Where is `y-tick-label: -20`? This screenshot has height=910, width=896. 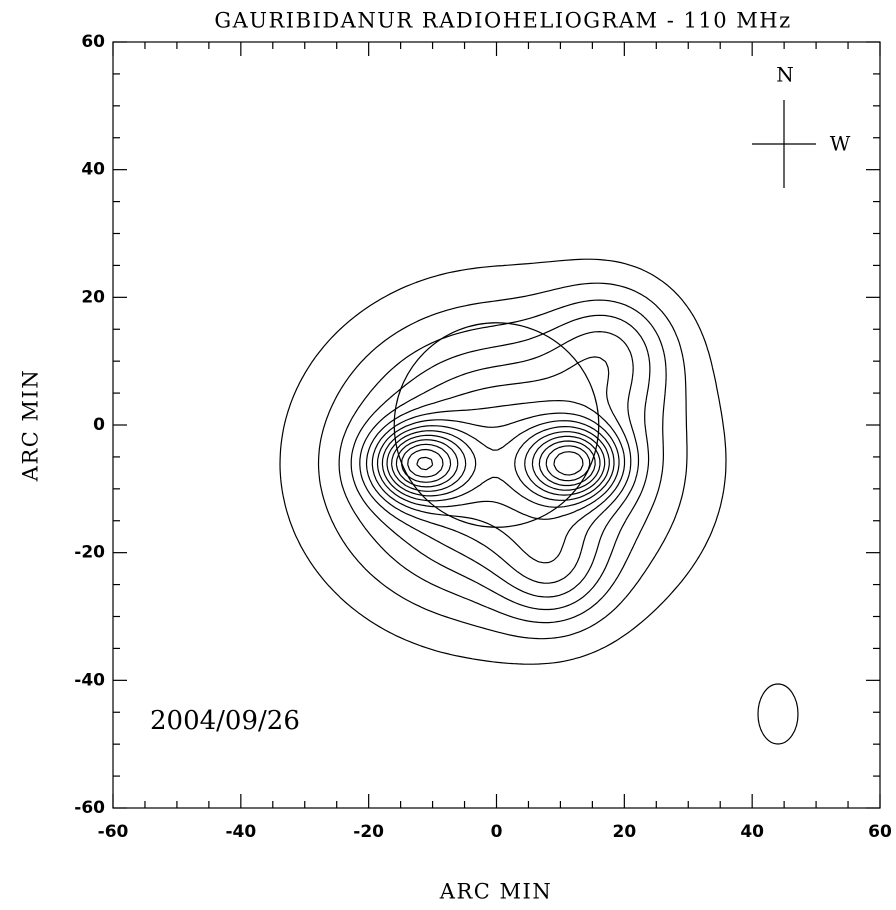 y-tick-label: -20 is located at coordinates (89, 553).